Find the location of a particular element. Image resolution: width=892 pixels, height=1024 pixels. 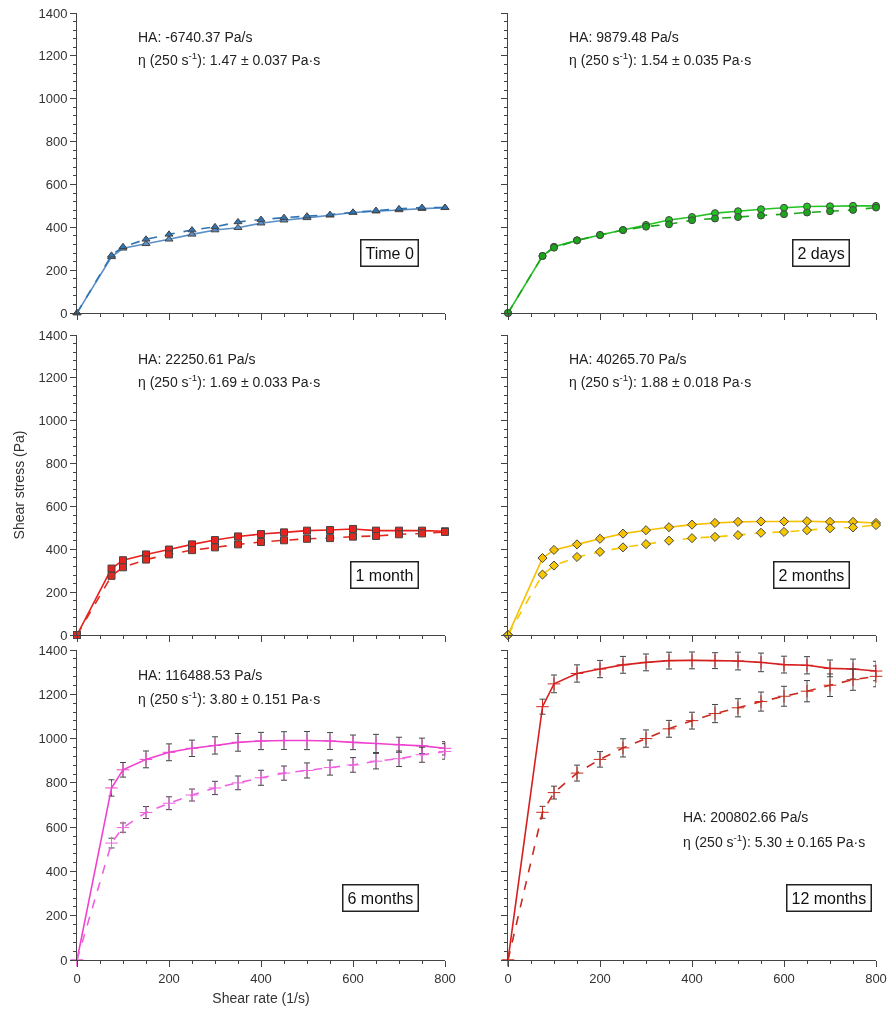

y-axis-title: Shear stress (Pa) is located at coordinates (19, 485).